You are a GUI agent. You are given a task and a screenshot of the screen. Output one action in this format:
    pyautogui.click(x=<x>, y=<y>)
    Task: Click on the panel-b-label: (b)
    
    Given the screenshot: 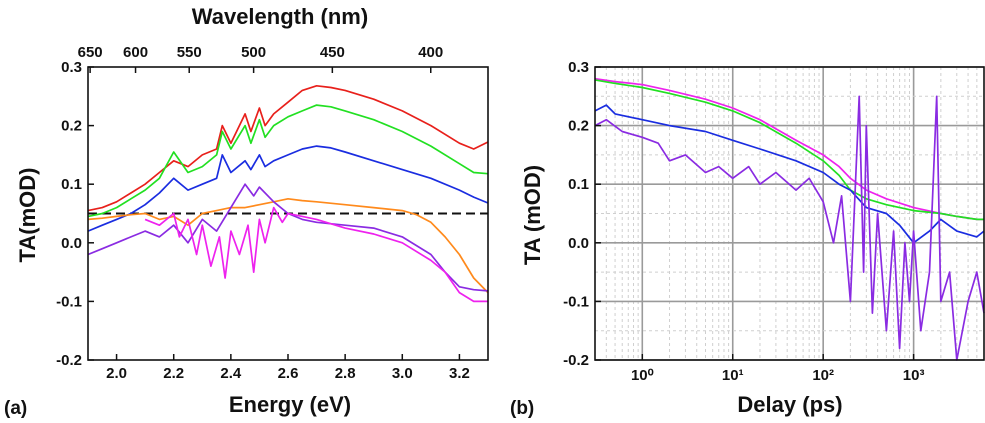 What is the action you would take?
    pyautogui.click(x=522, y=408)
    